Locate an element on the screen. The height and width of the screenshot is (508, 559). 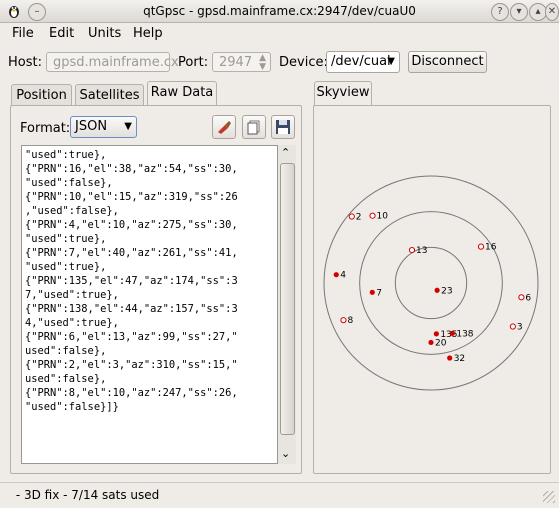
format-value: JSON is located at coordinates (91, 126).